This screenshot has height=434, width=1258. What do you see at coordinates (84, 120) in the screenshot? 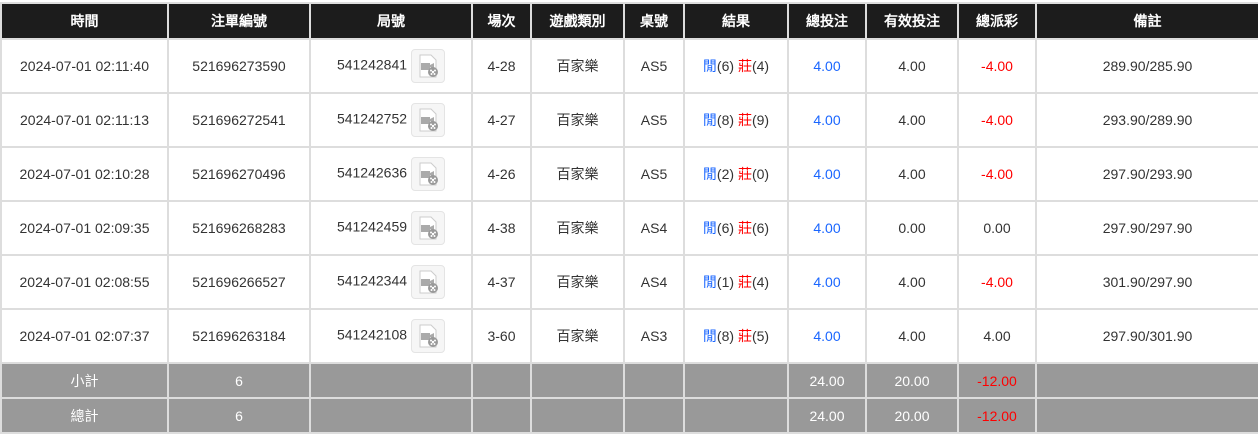
I see `bet-time: 2024-07-01 02:11:13` at bounding box center [84, 120].